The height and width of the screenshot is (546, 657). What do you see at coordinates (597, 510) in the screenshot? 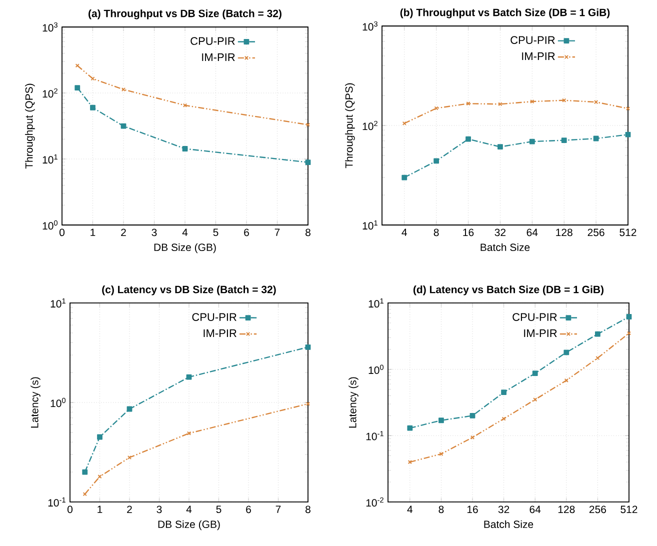
I see `x-tick-label: 256` at bounding box center [597, 510].